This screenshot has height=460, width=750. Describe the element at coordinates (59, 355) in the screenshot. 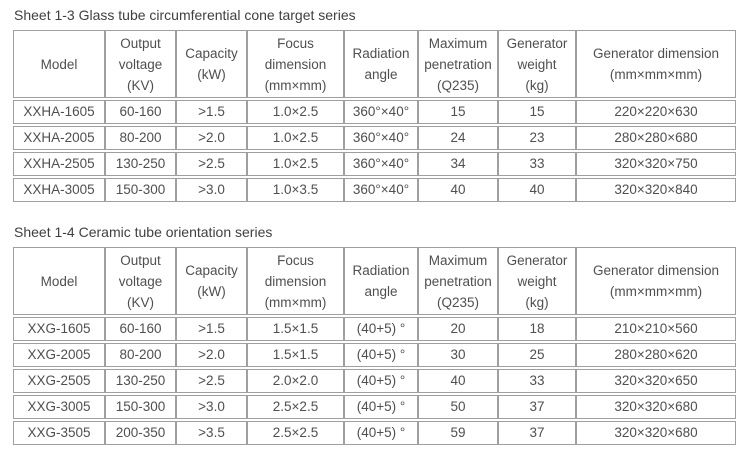

I see `cell-model: XXG-2005` at that location.